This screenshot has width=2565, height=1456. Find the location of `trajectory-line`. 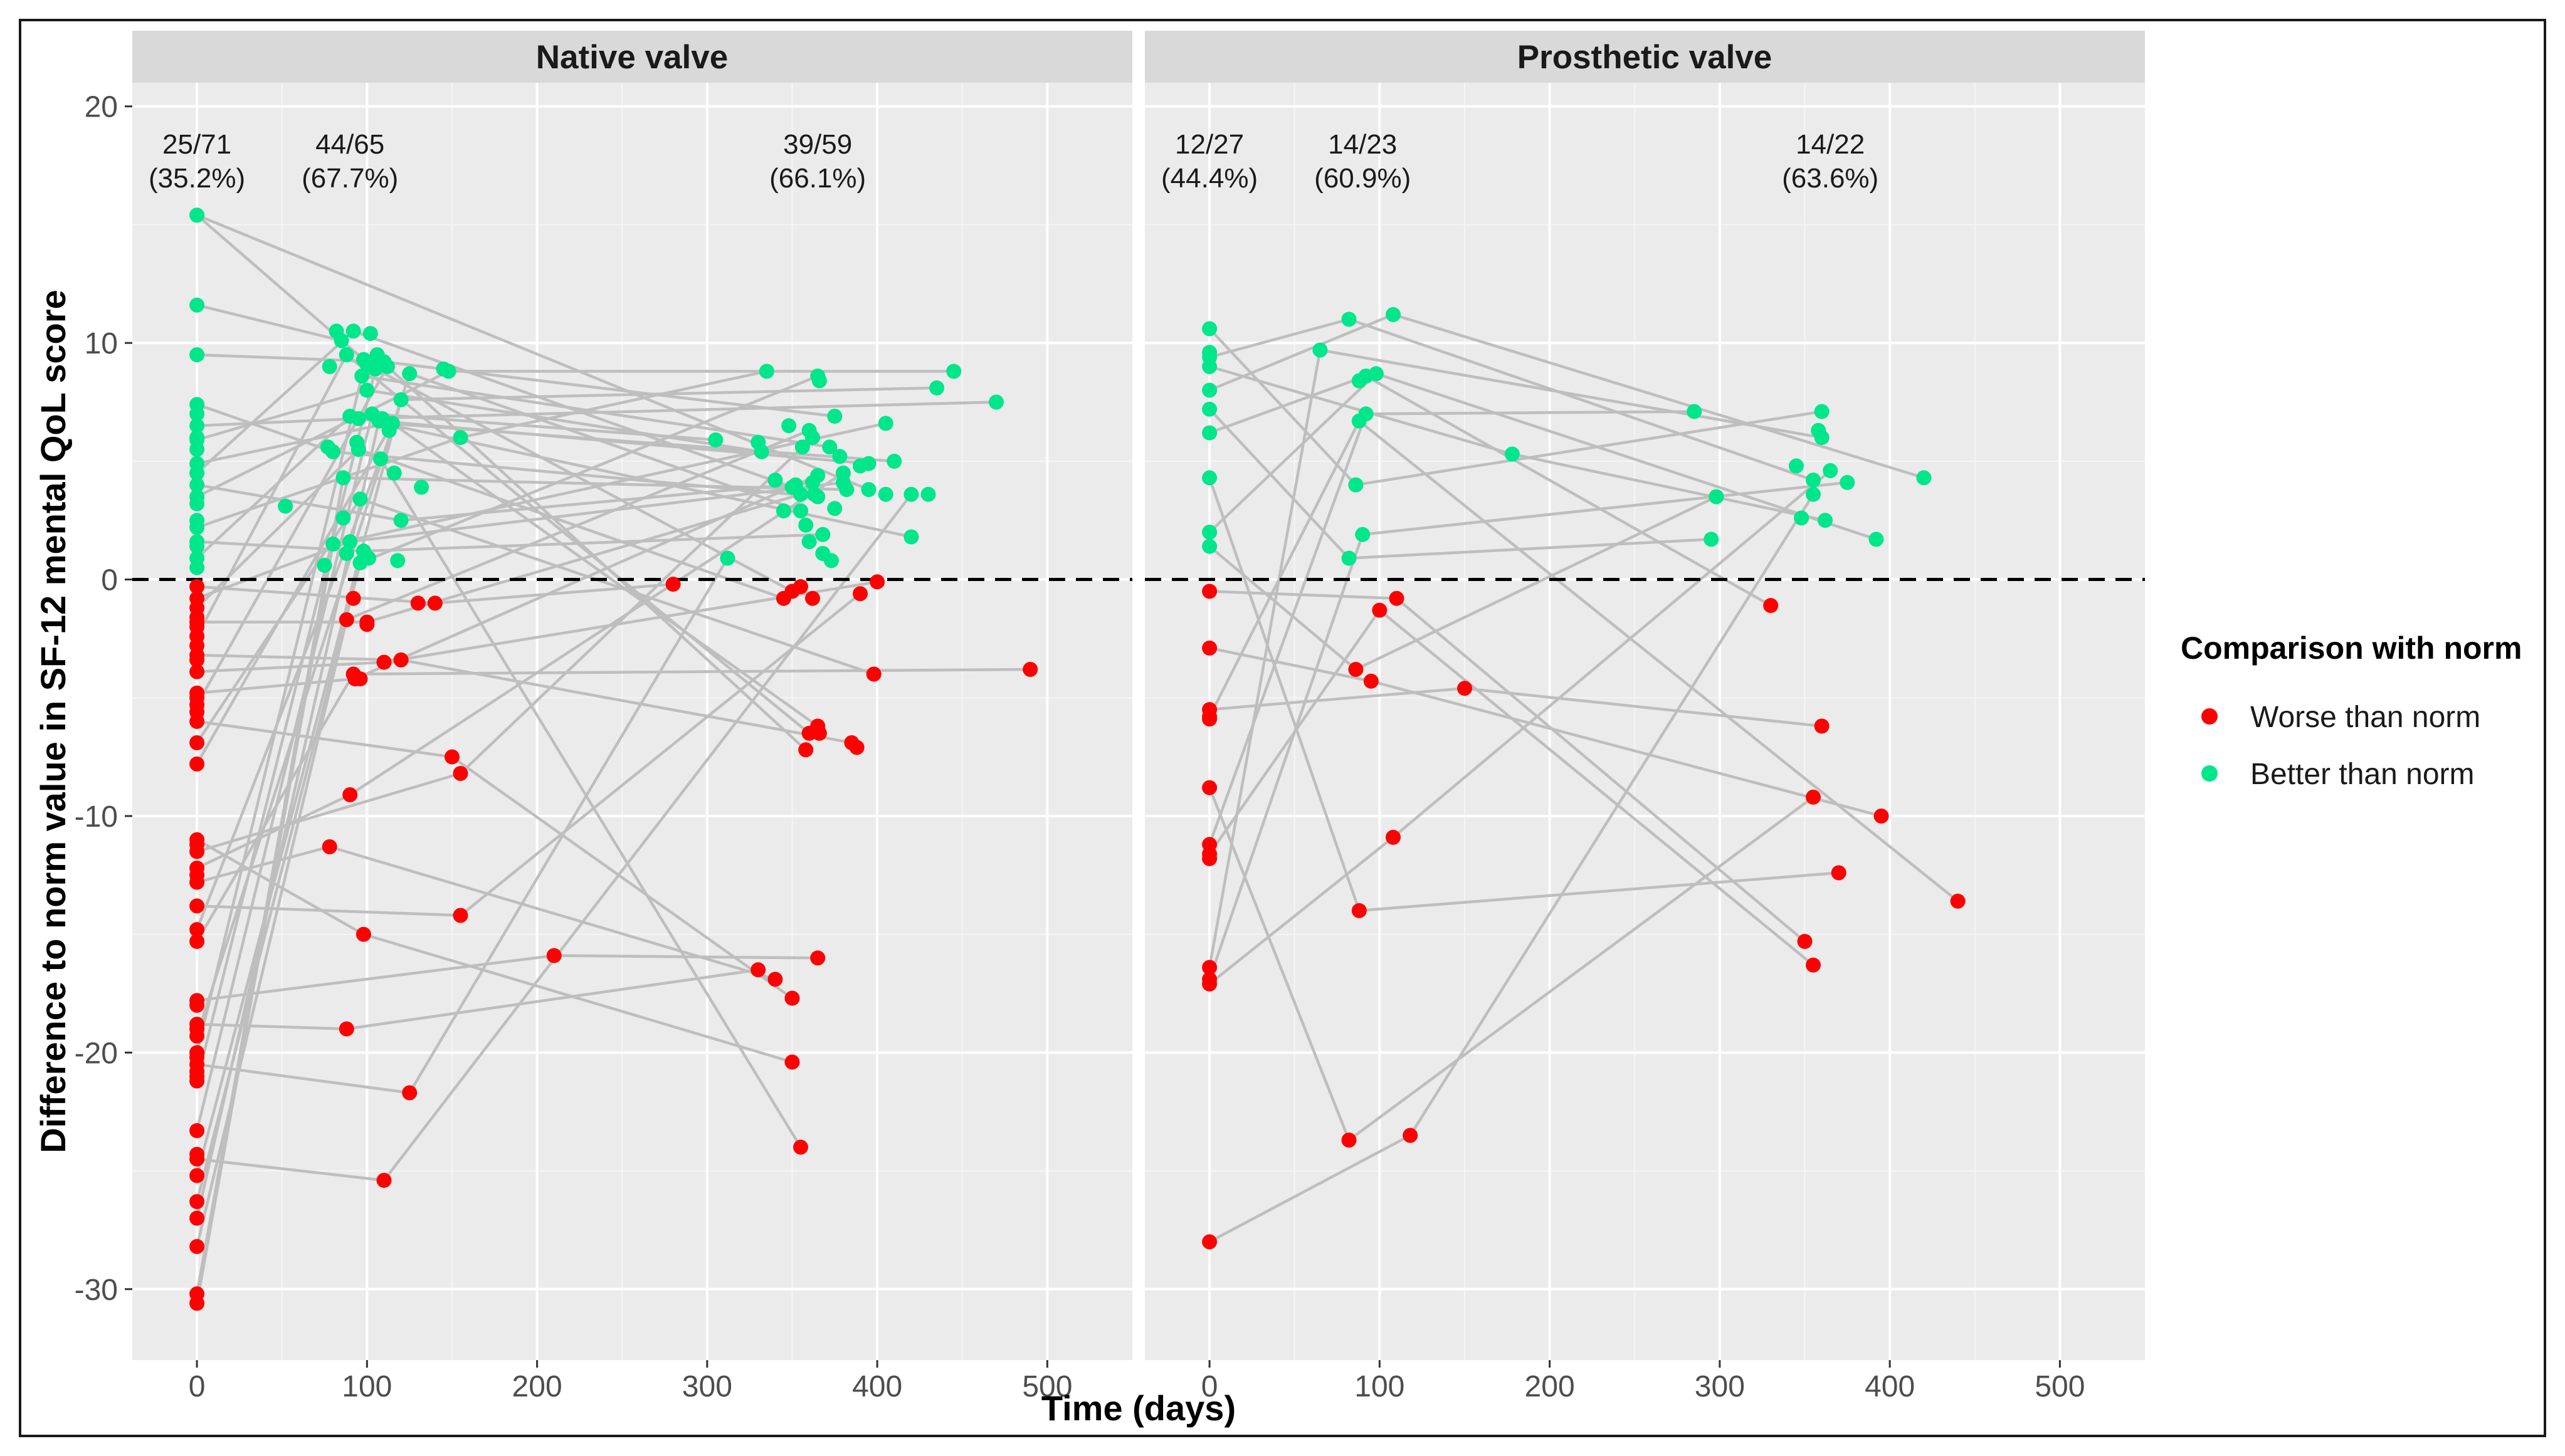

trajectory-line is located at coordinates (269, 322).